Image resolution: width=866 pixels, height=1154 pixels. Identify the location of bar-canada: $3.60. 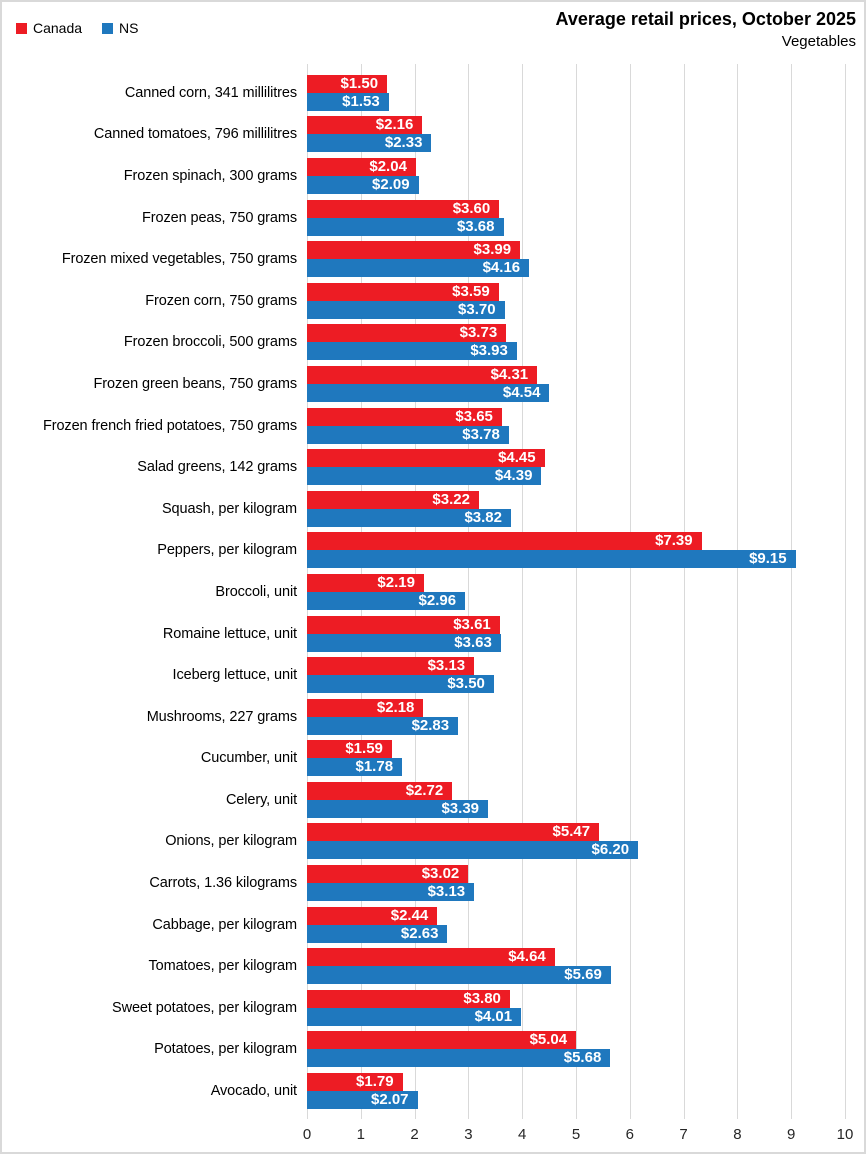
(403, 208).